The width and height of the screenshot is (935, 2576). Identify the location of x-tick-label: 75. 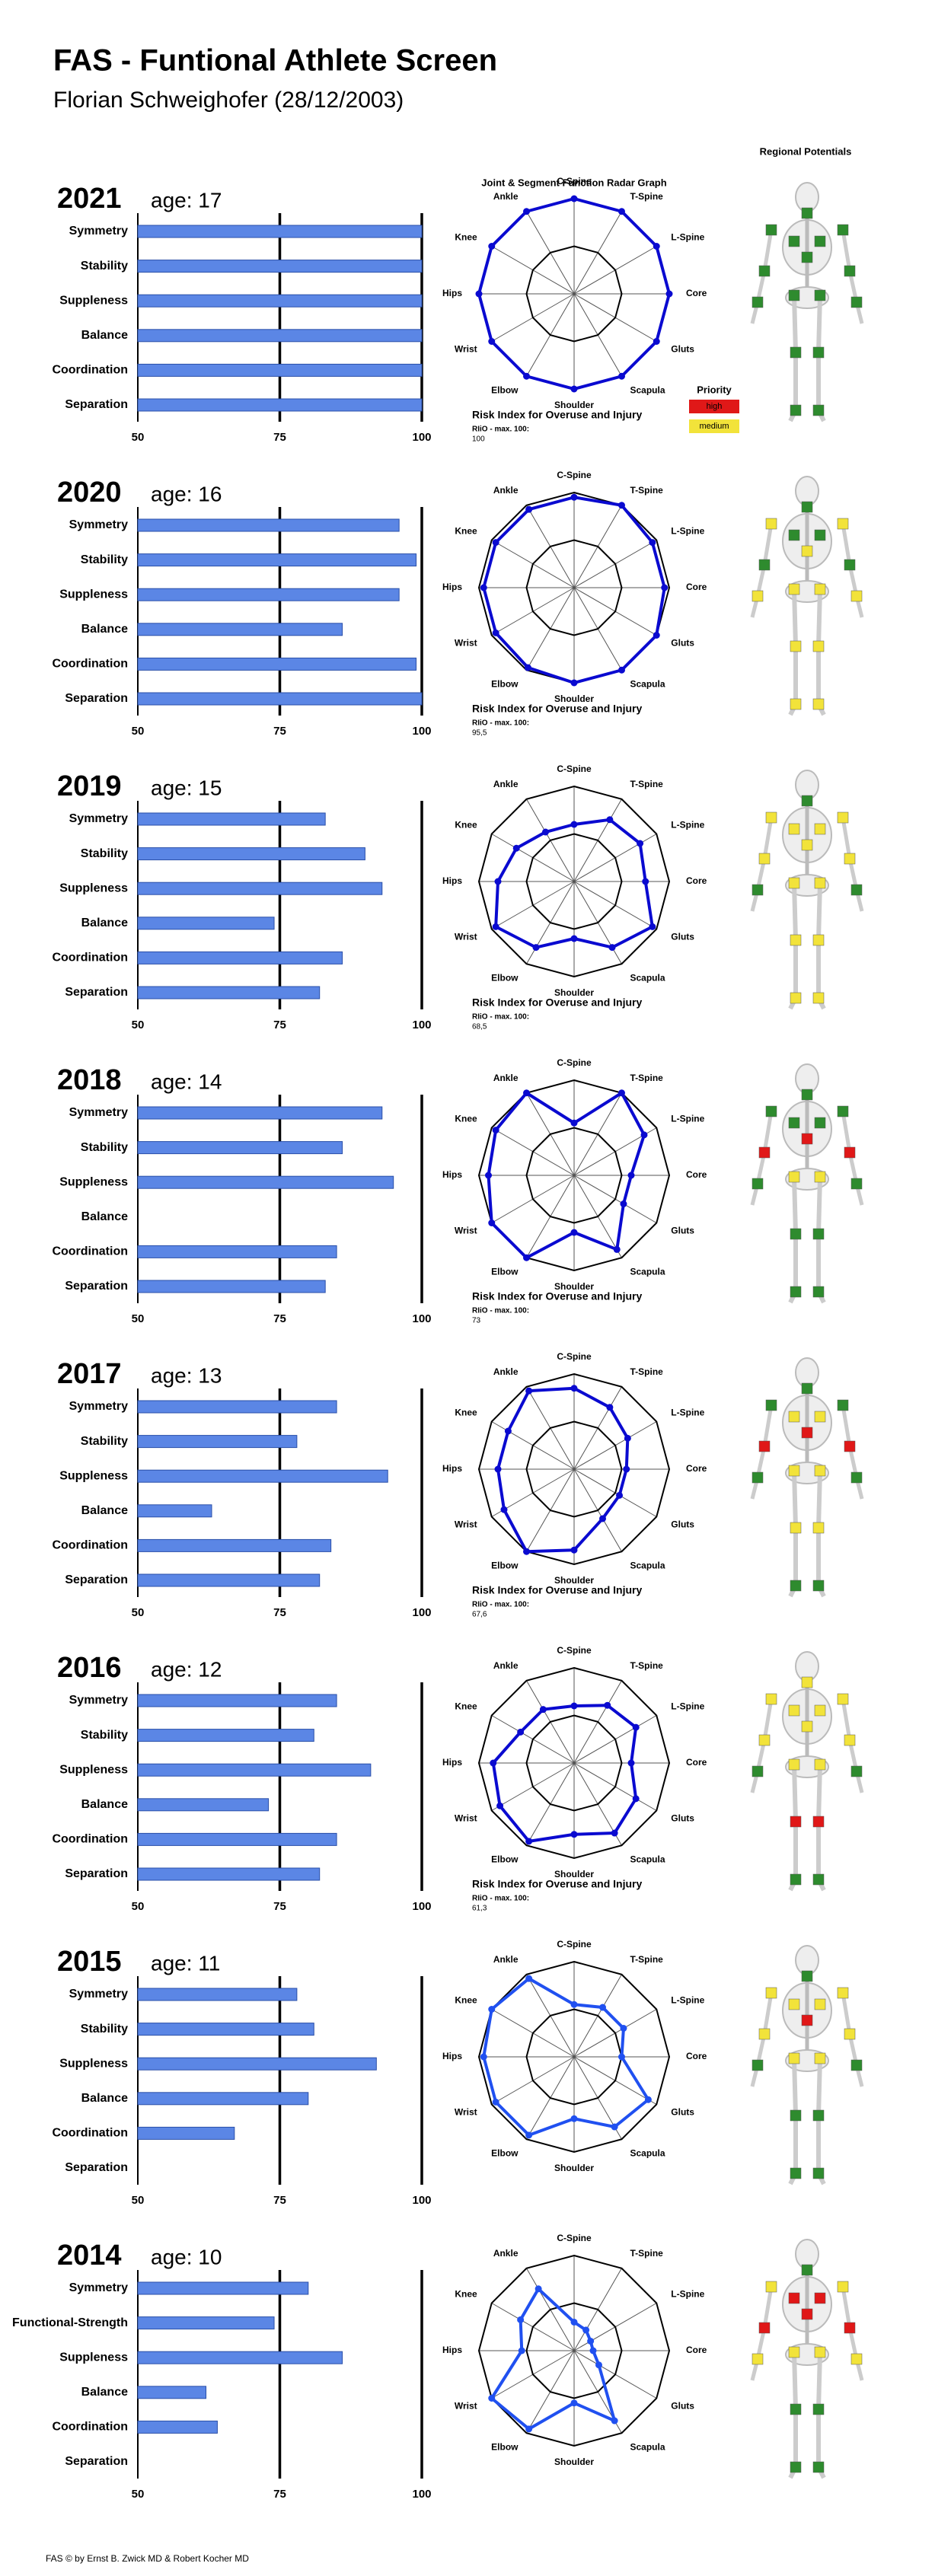
(280, 1907).